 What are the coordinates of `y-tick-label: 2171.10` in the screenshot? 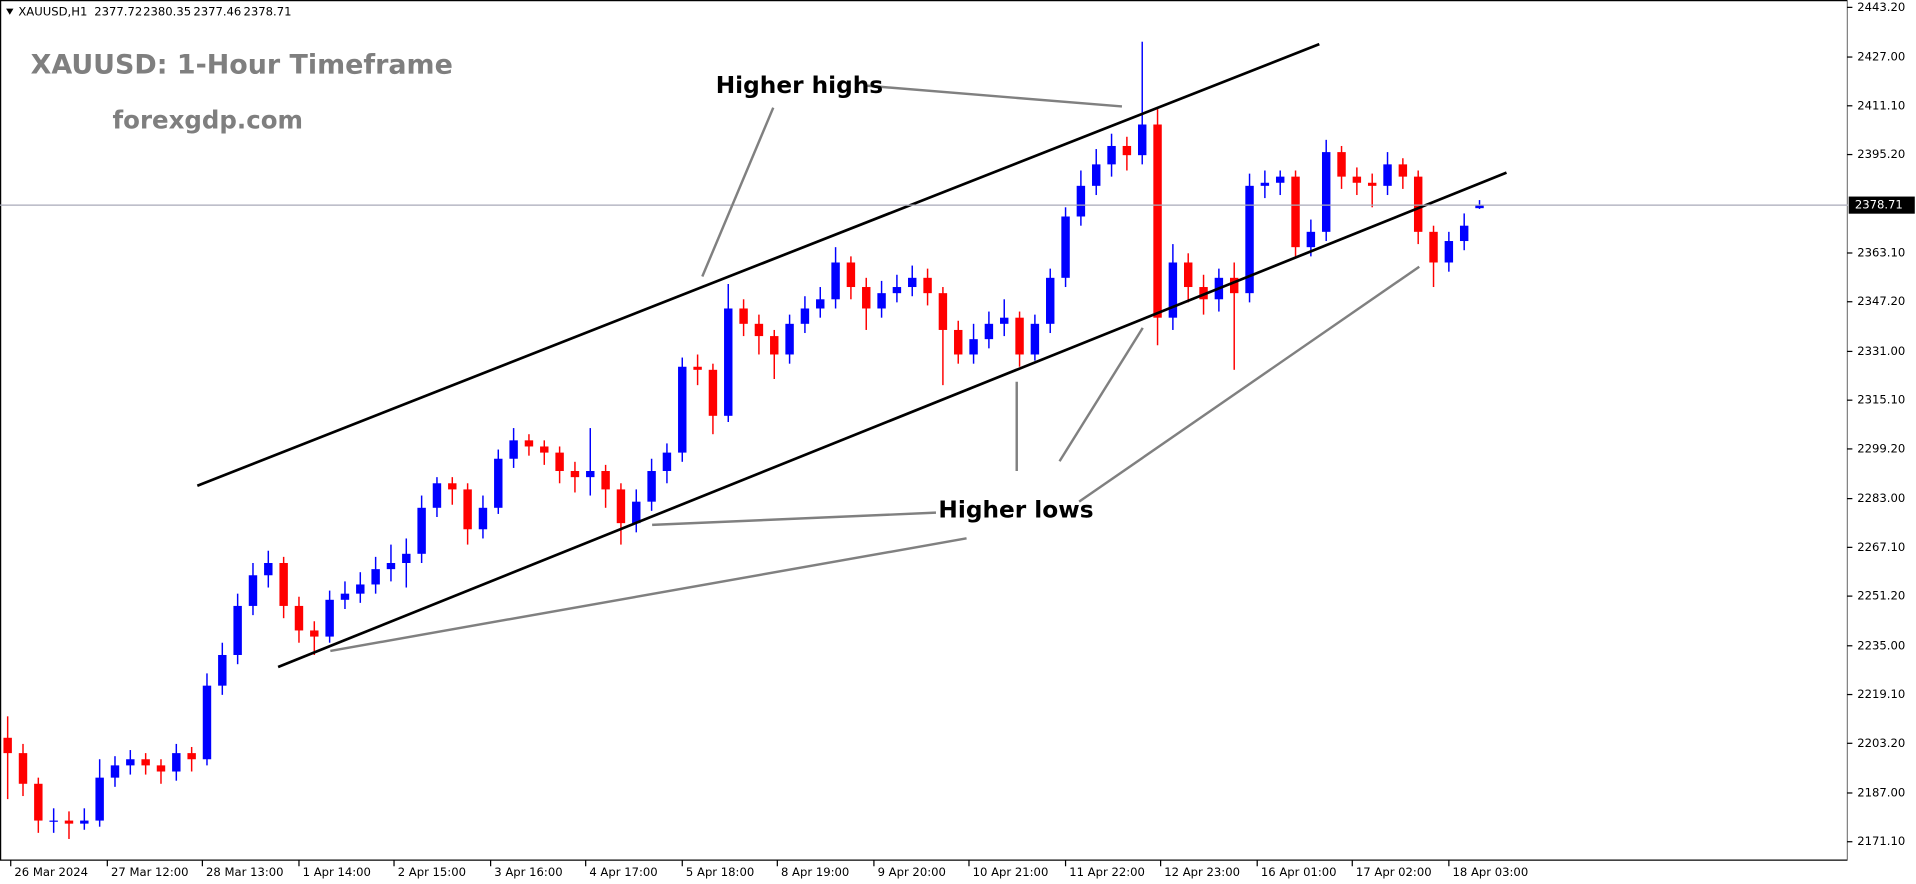 It's located at (1881, 841).